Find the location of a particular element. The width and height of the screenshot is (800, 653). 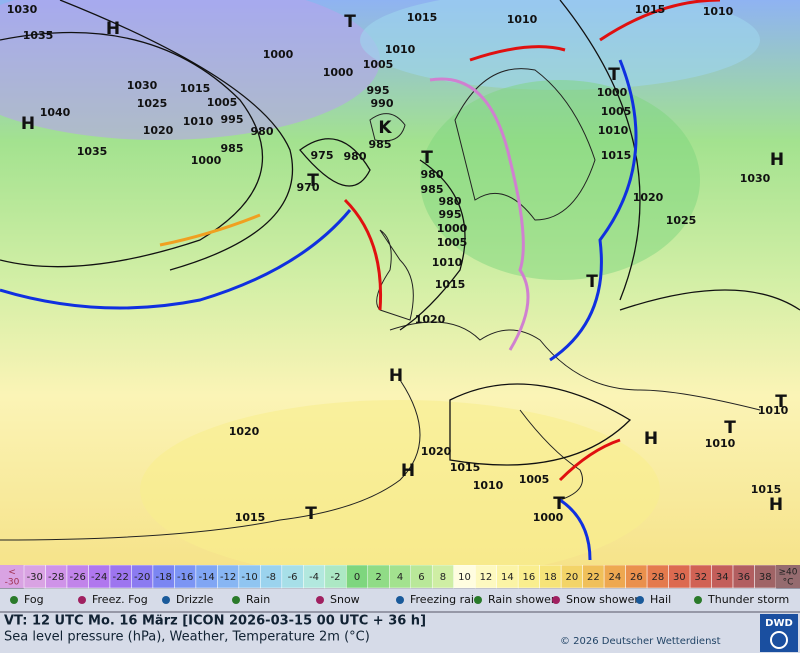

scale-label: -16 is located at coordinates (185, 577).